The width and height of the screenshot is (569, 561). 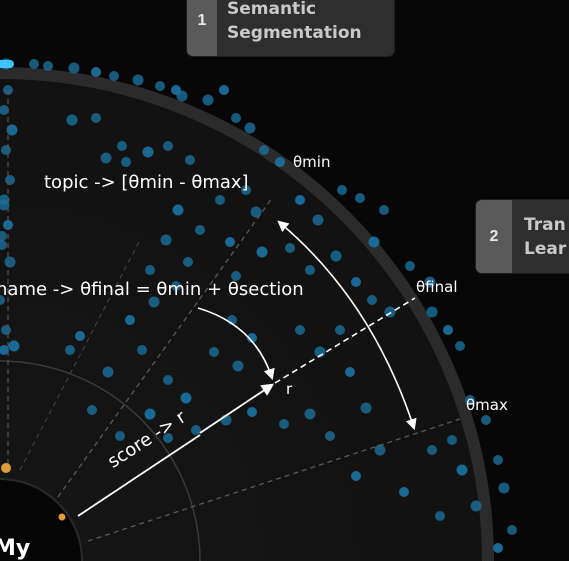 I want to click on score-arrow, so click(x=237, y=408).